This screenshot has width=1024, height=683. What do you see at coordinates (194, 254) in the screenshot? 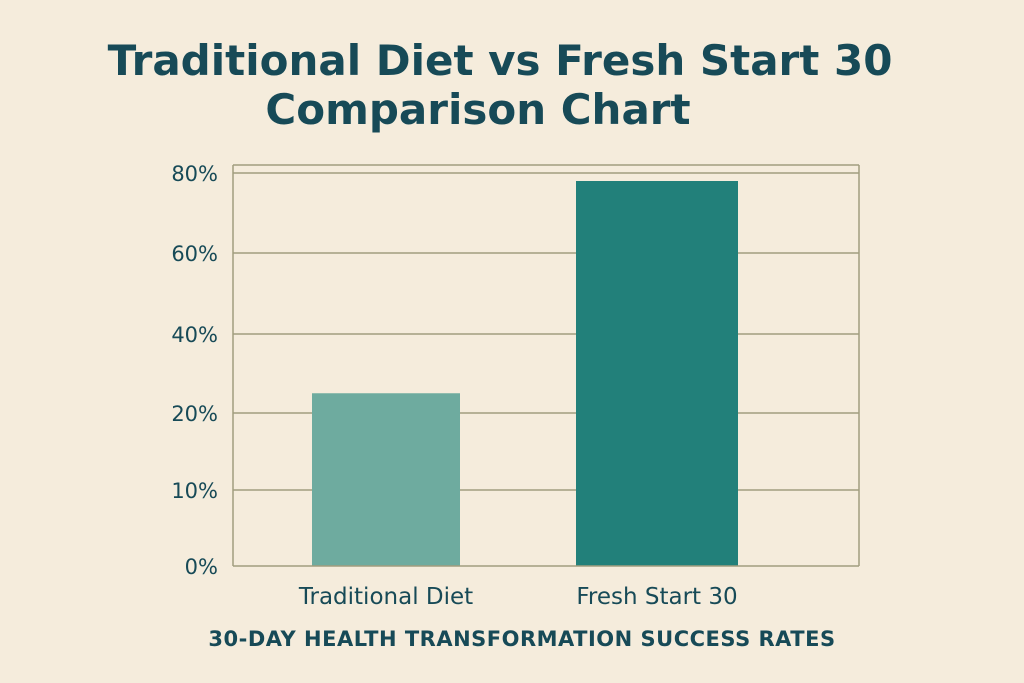
I see `y-tick-label: 60%` at bounding box center [194, 254].